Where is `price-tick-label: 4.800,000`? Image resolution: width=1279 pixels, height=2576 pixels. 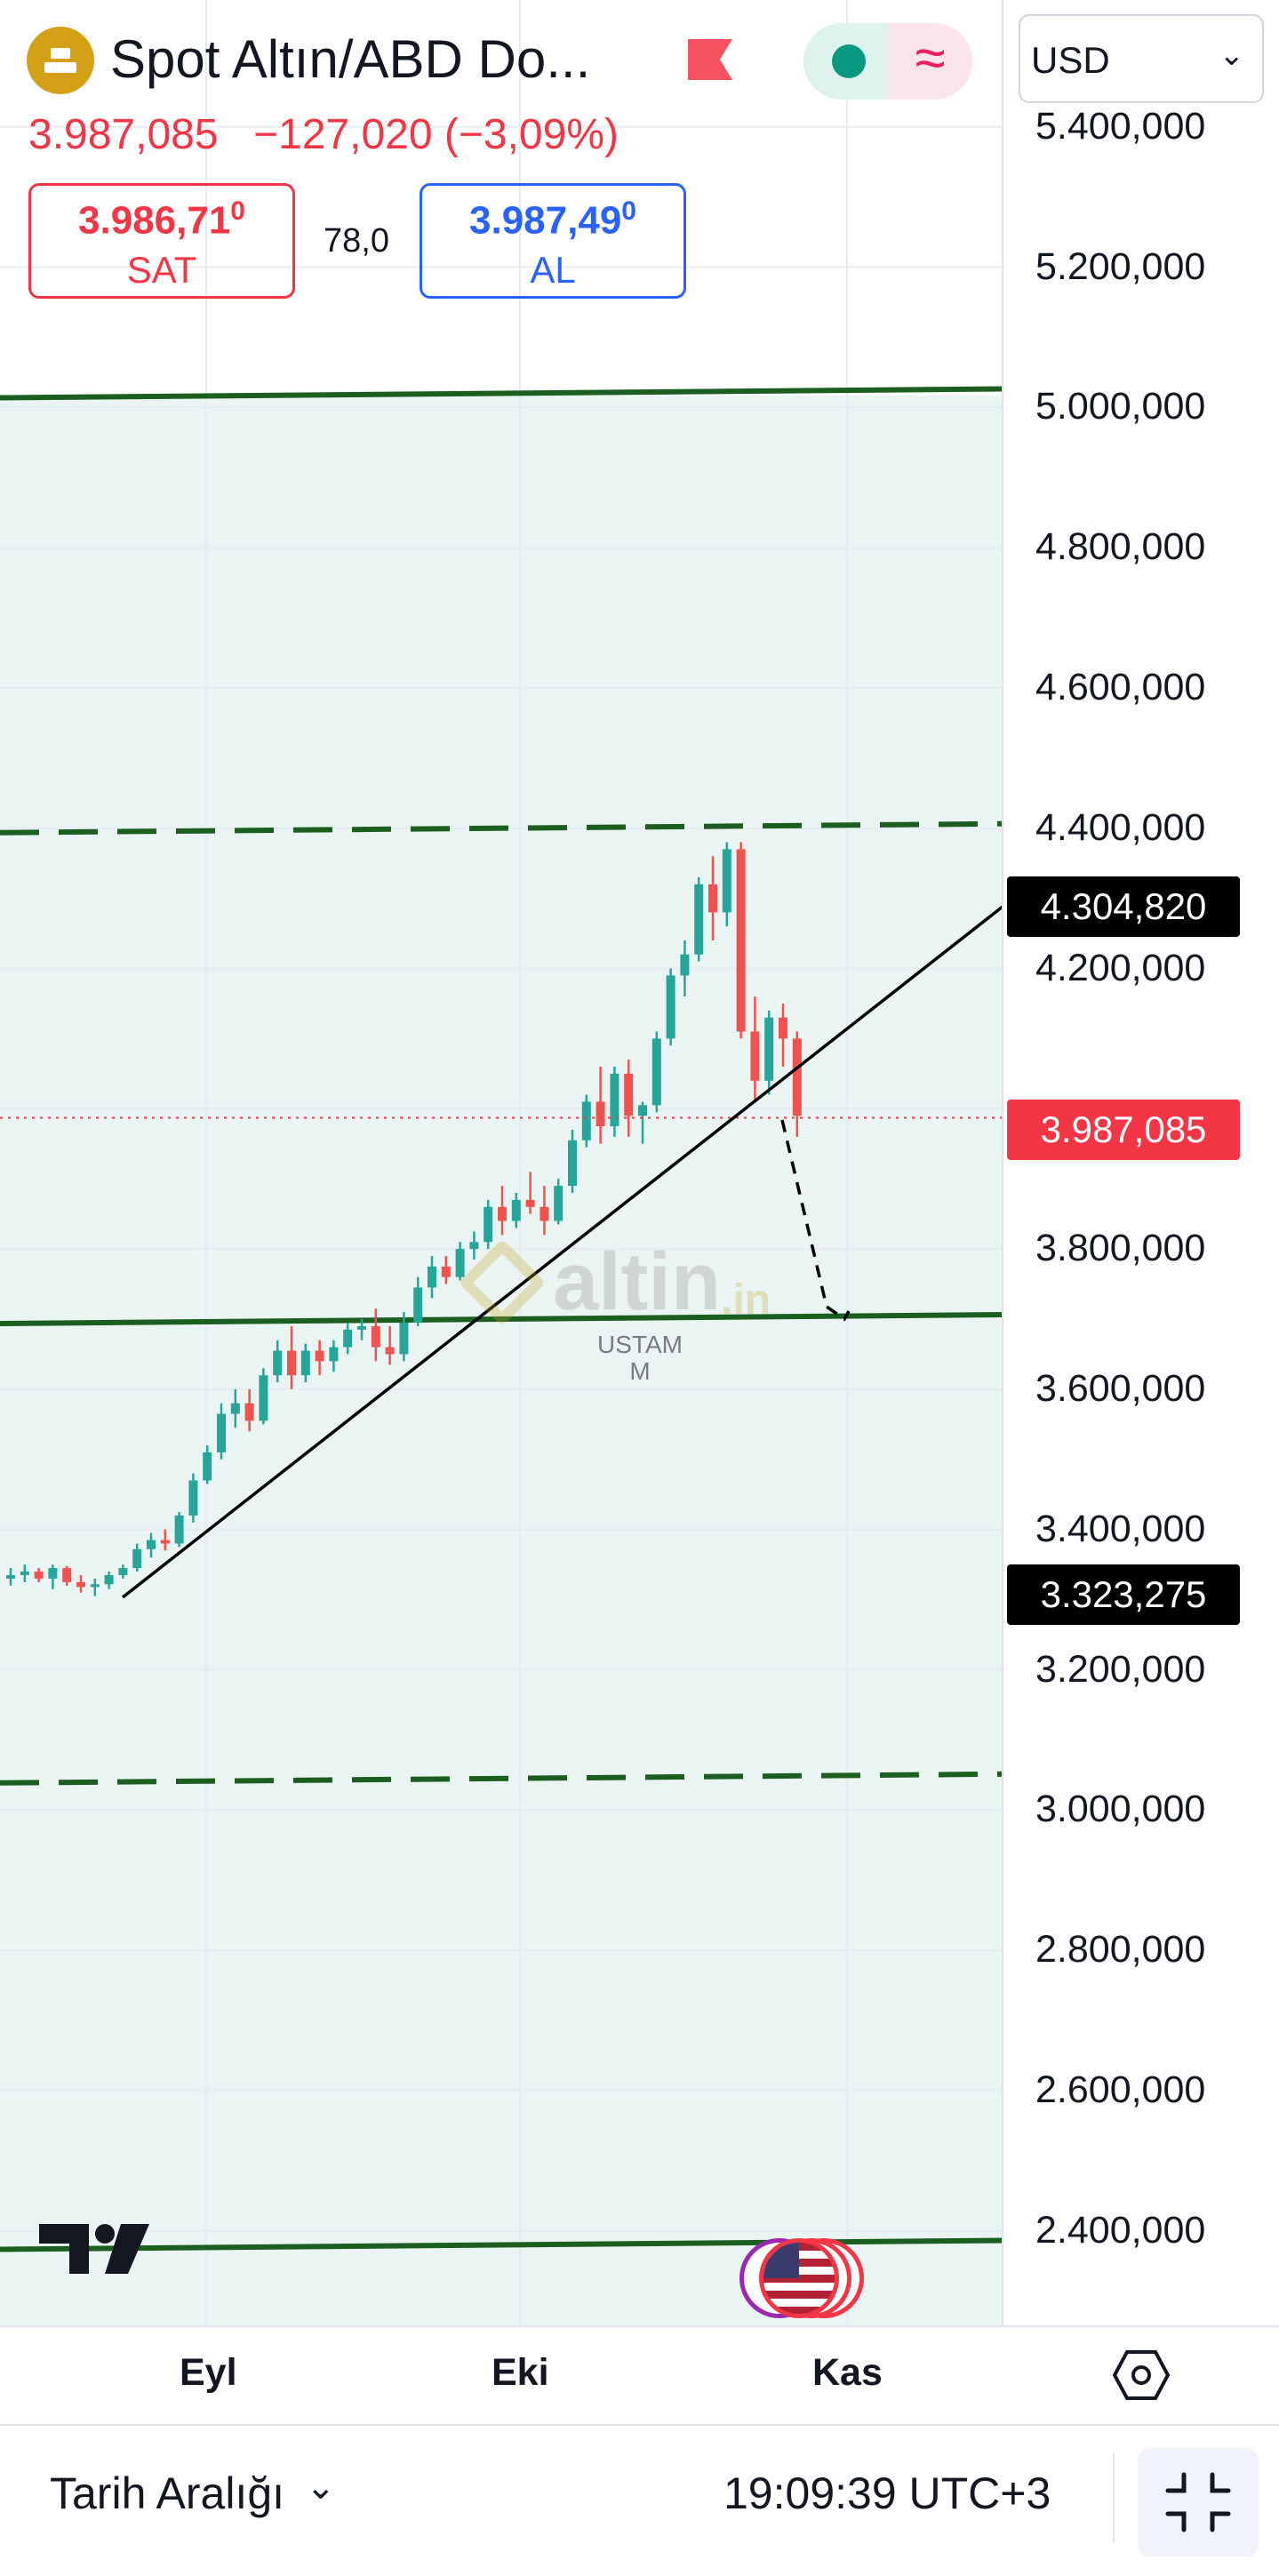 price-tick-label: 4.800,000 is located at coordinates (1120, 547).